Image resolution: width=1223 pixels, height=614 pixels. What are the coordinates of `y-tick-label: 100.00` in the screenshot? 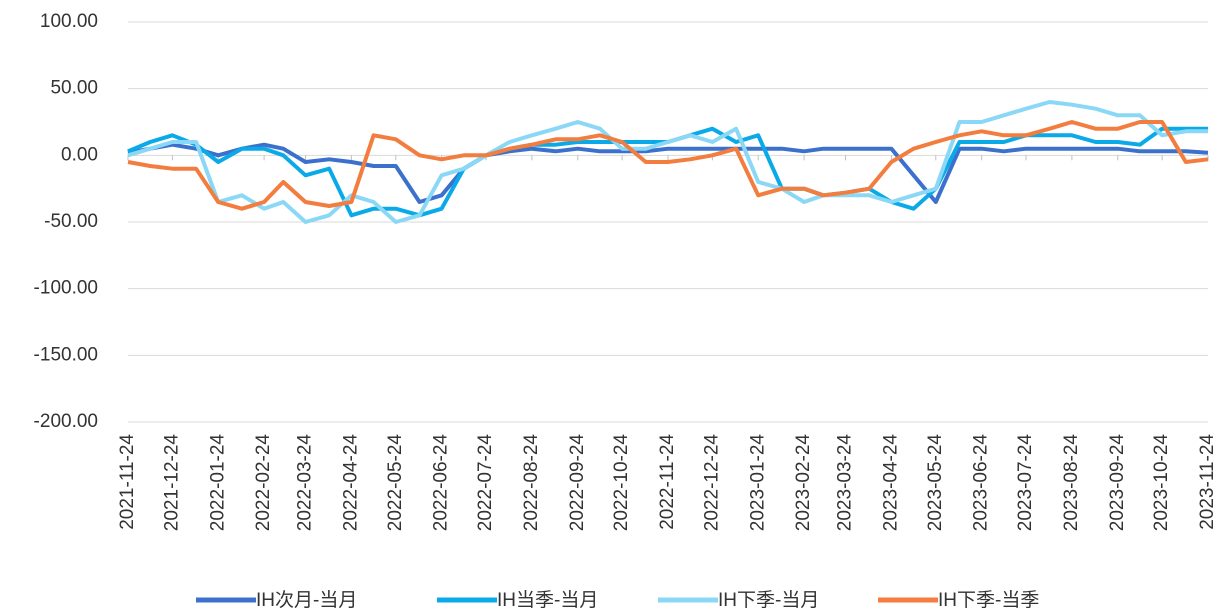 It's located at (69, 21).